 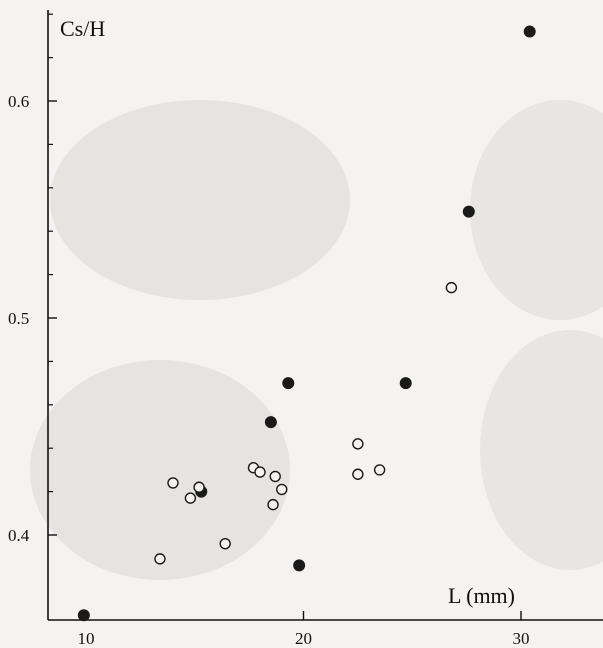 I want to click on y-tick-label: 0.6, so click(x=18, y=101).